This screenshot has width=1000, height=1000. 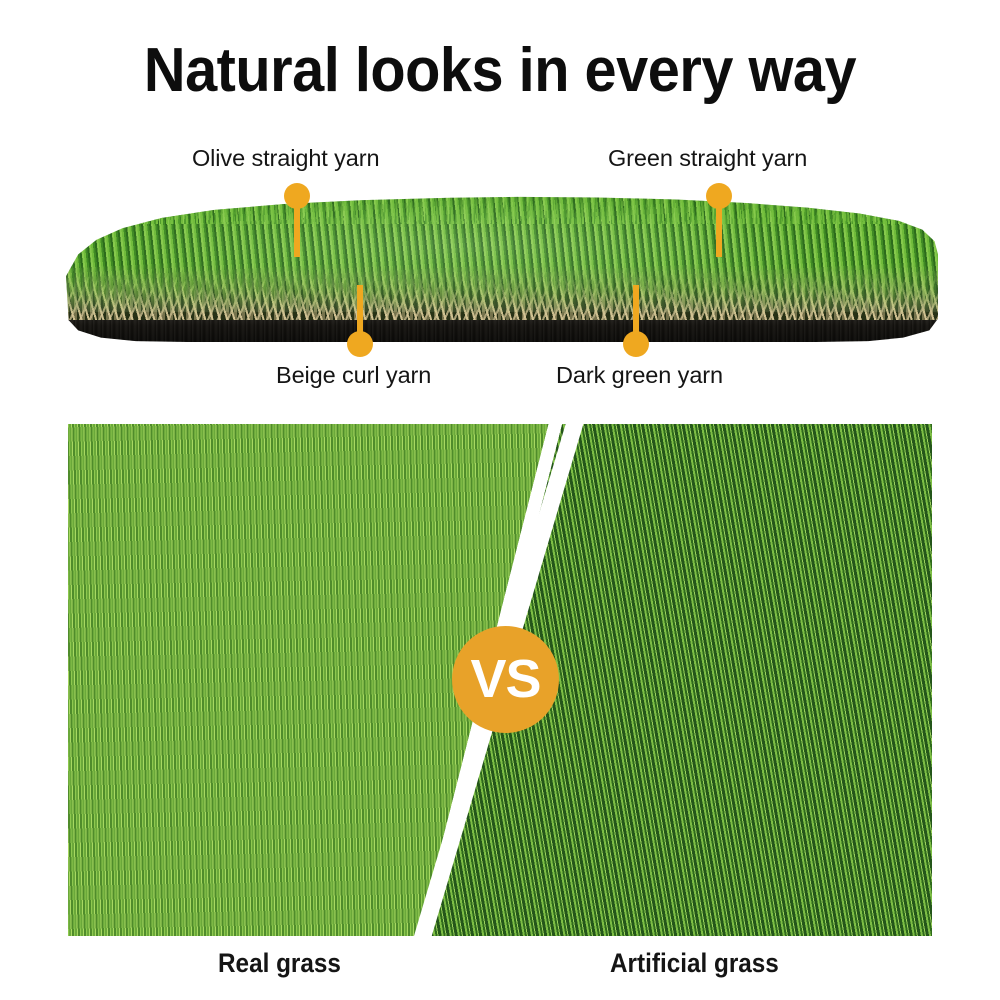 I want to click on page-title: Natural looks in every way, so click(x=500, y=70).